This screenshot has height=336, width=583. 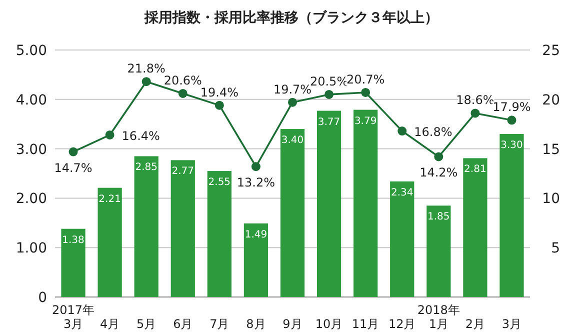 What do you see at coordinates (551, 199) in the screenshot?
I see `y2-tick-label: 10` at bounding box center [551, 199].